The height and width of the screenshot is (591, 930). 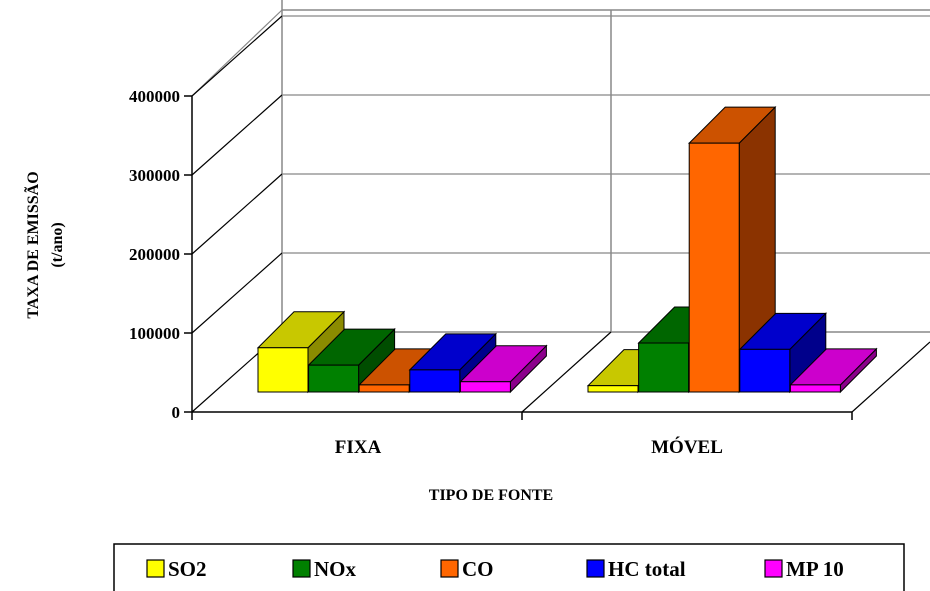 I want to click on y-tick-label: 100000, so click(x=154, y=333).